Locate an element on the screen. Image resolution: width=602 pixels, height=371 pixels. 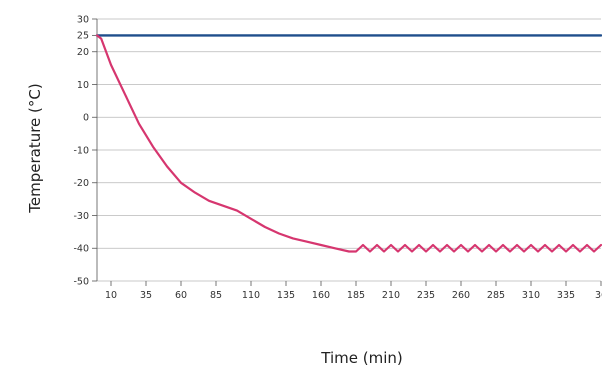
y-tick-label: 30 is located at coordinates (83, 19).